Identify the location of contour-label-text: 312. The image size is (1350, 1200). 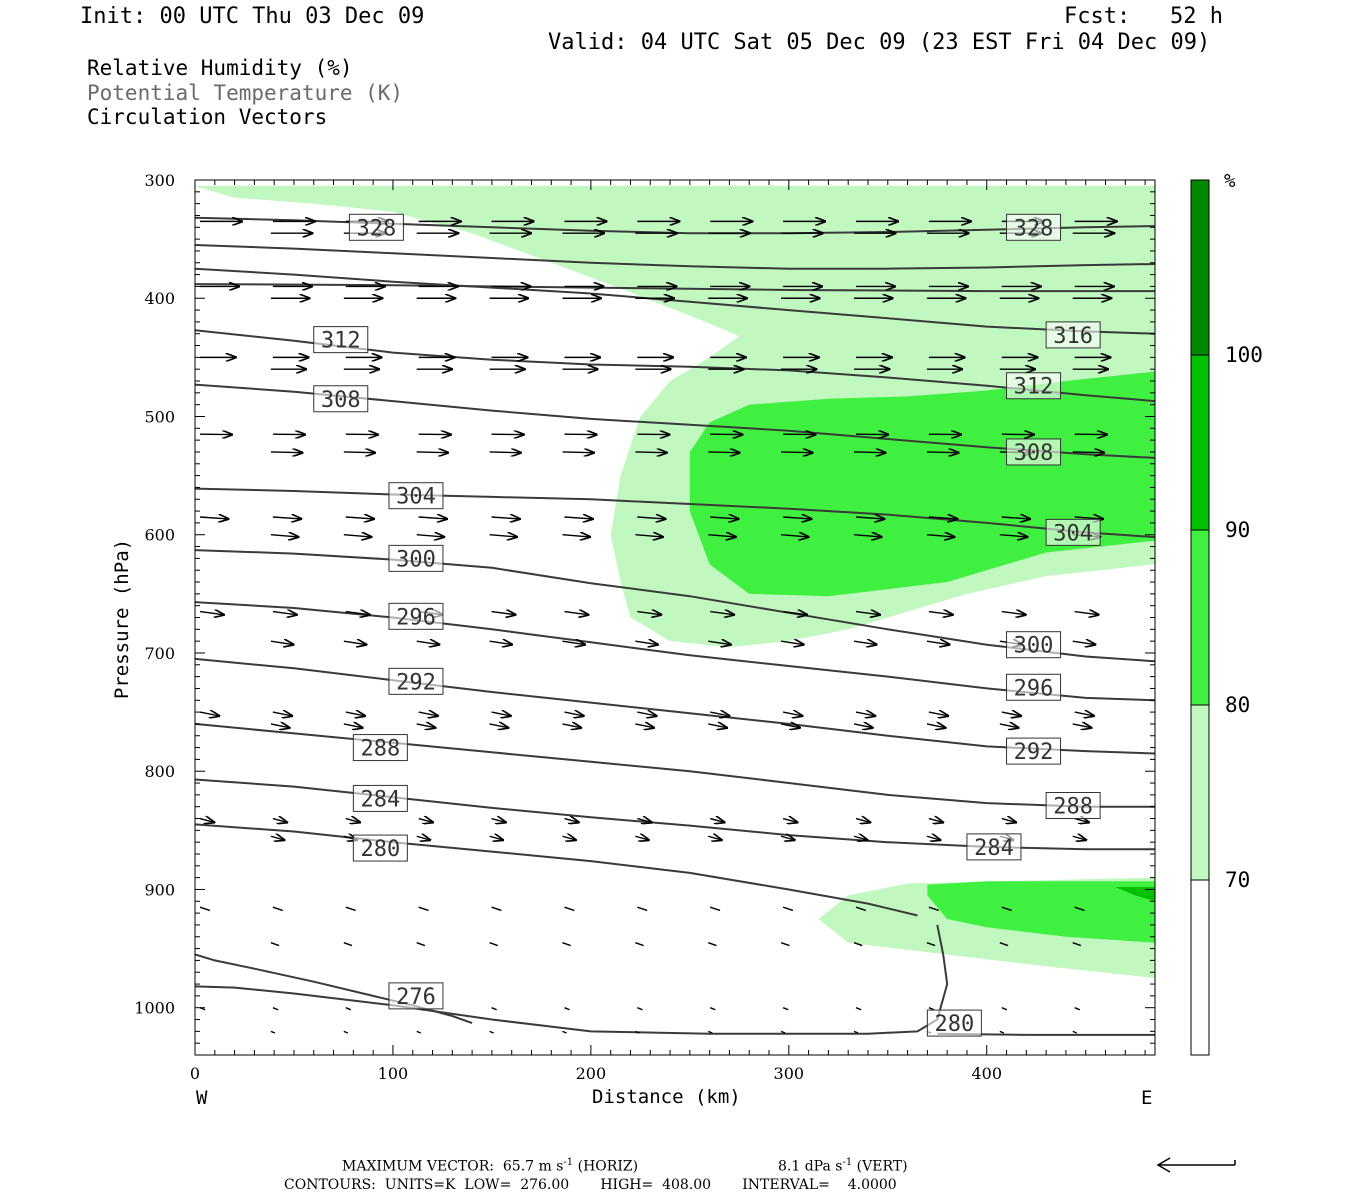
(341, 341).